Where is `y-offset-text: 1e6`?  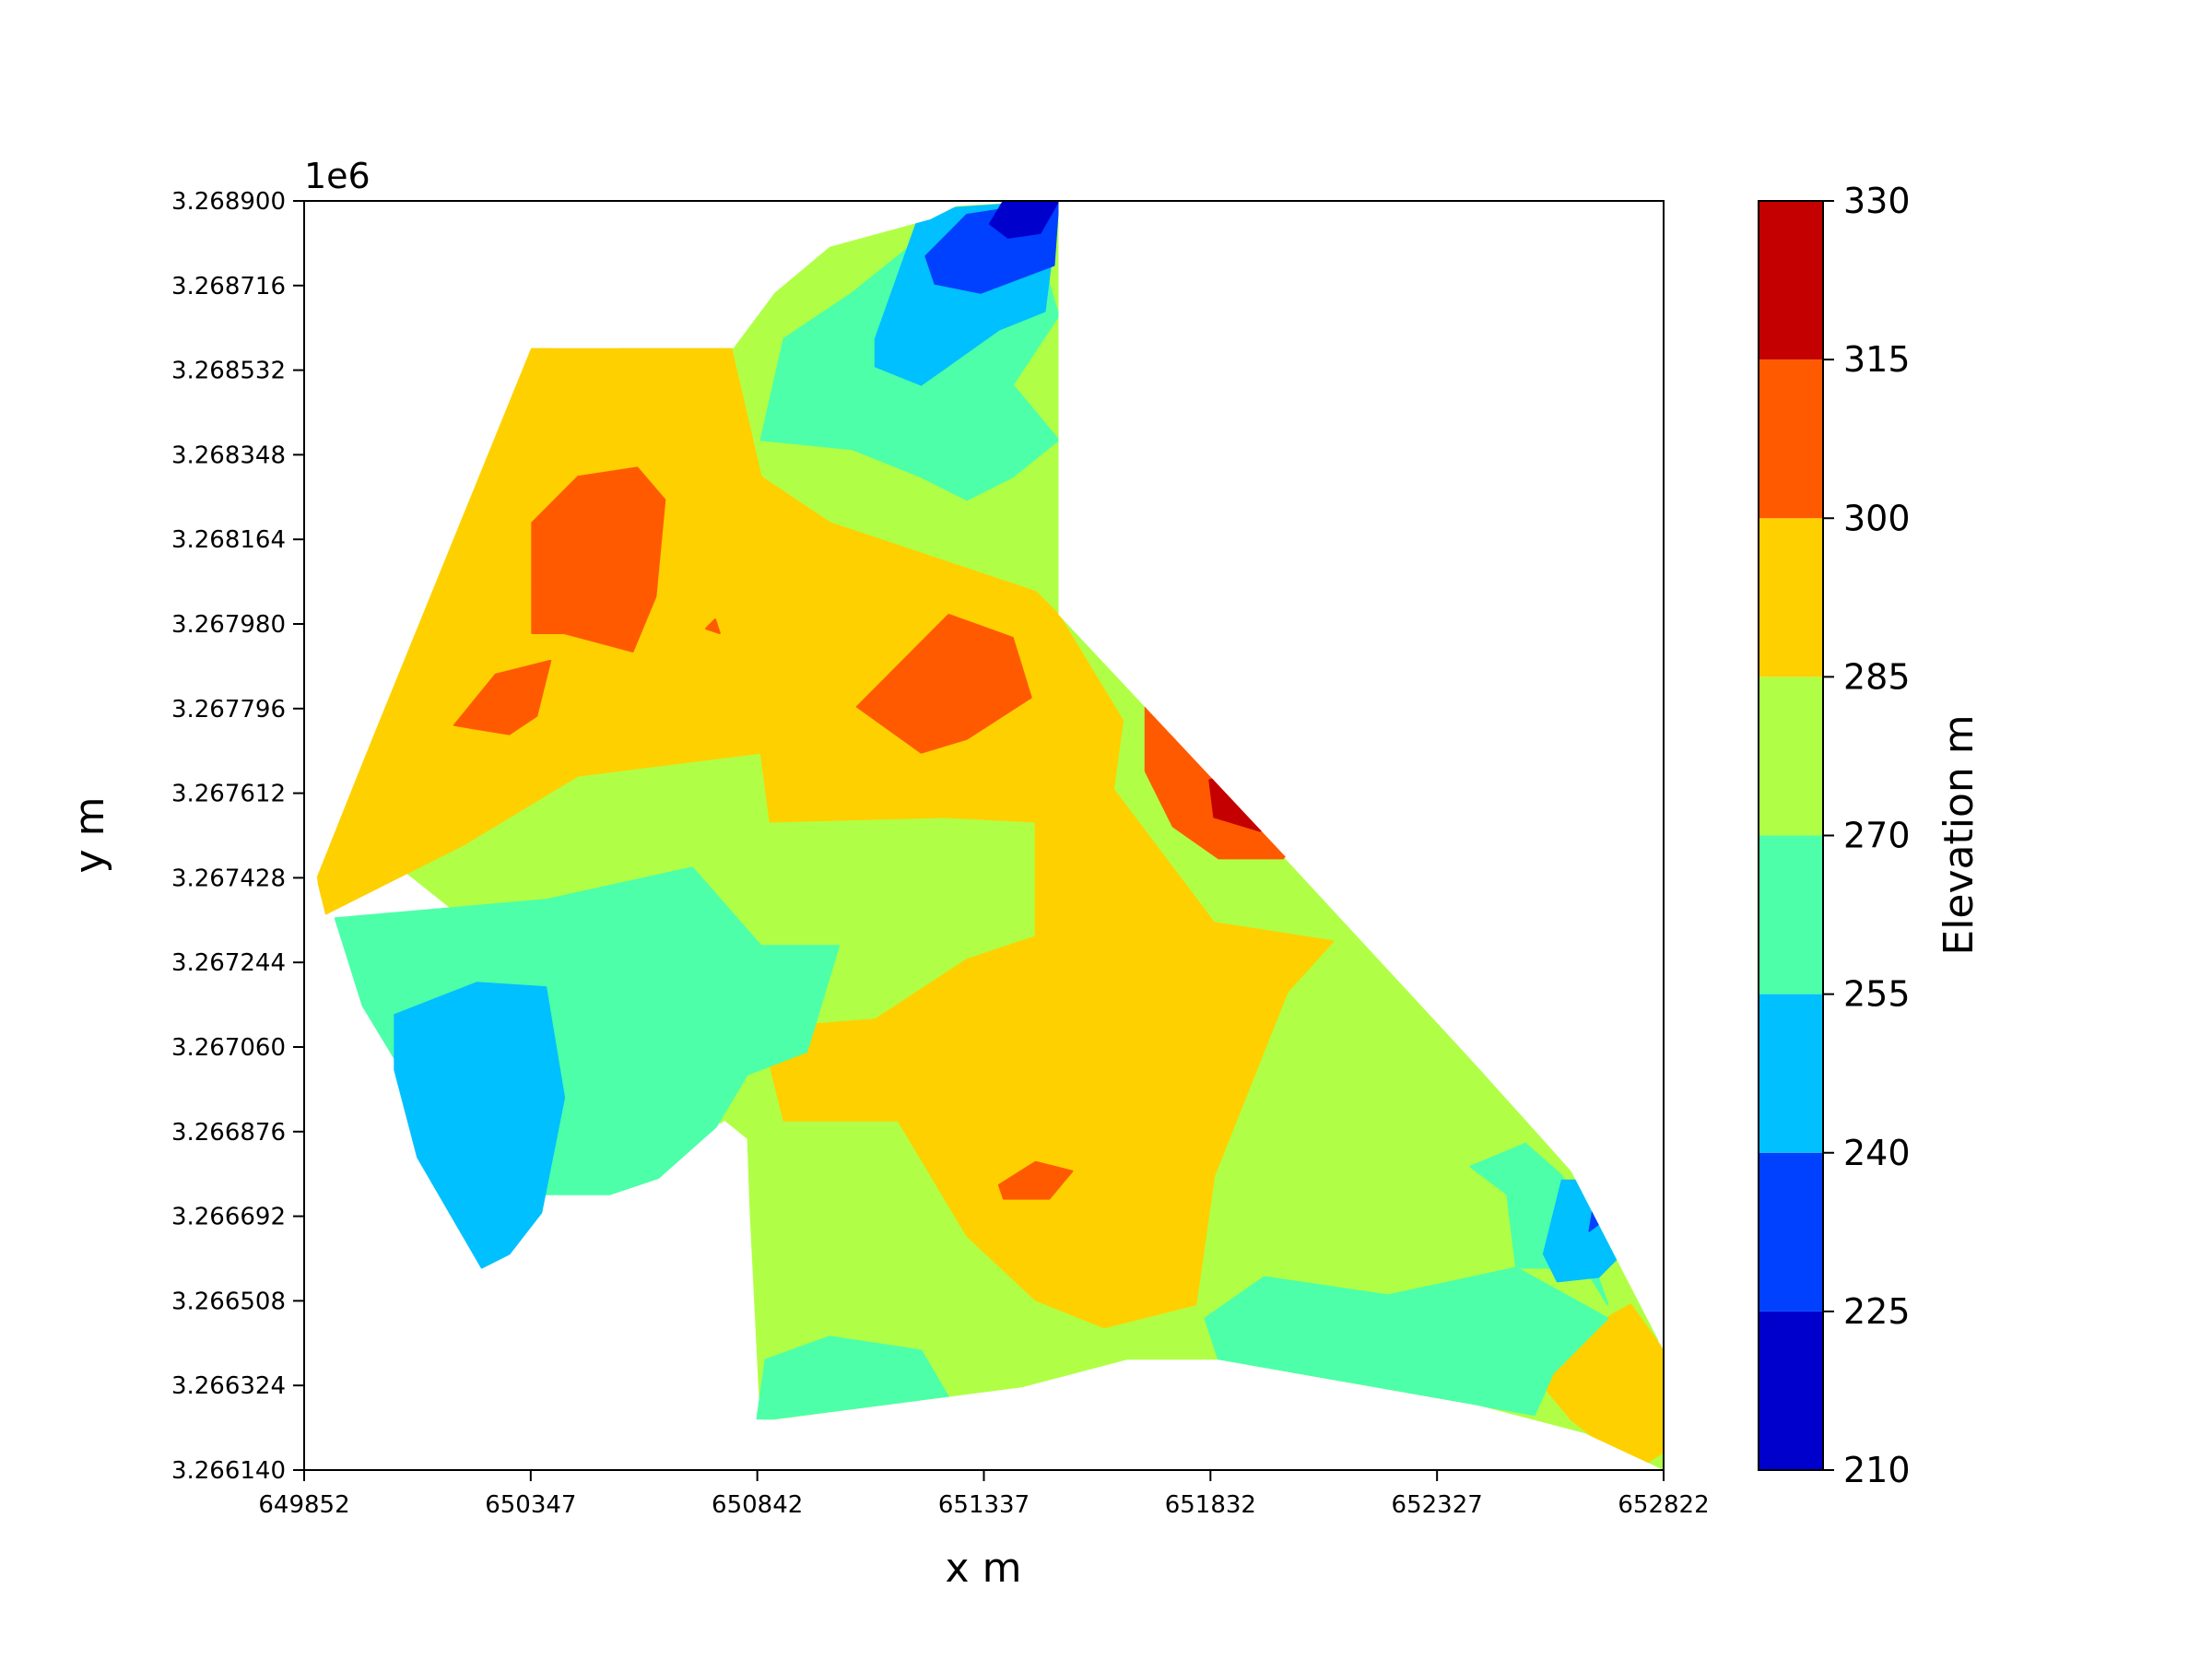
y-offset-text: 1e6 is located at coordinates (337, 176).